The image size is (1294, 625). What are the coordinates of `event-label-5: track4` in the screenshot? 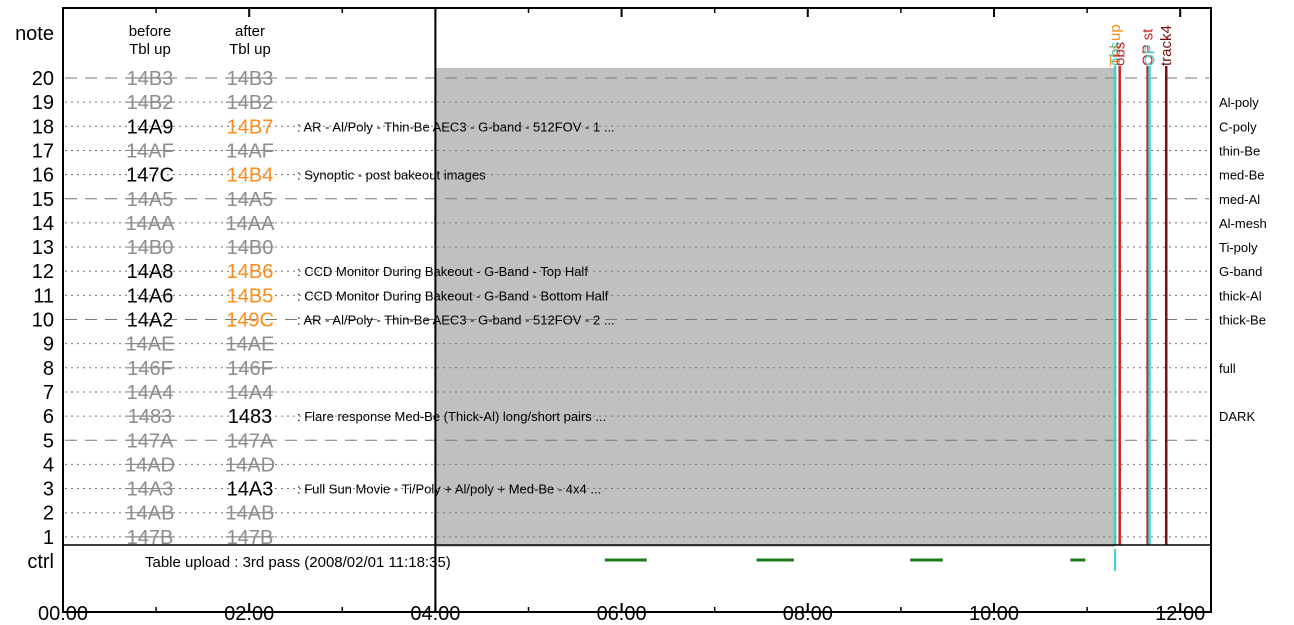 It's located at (1166, 45).